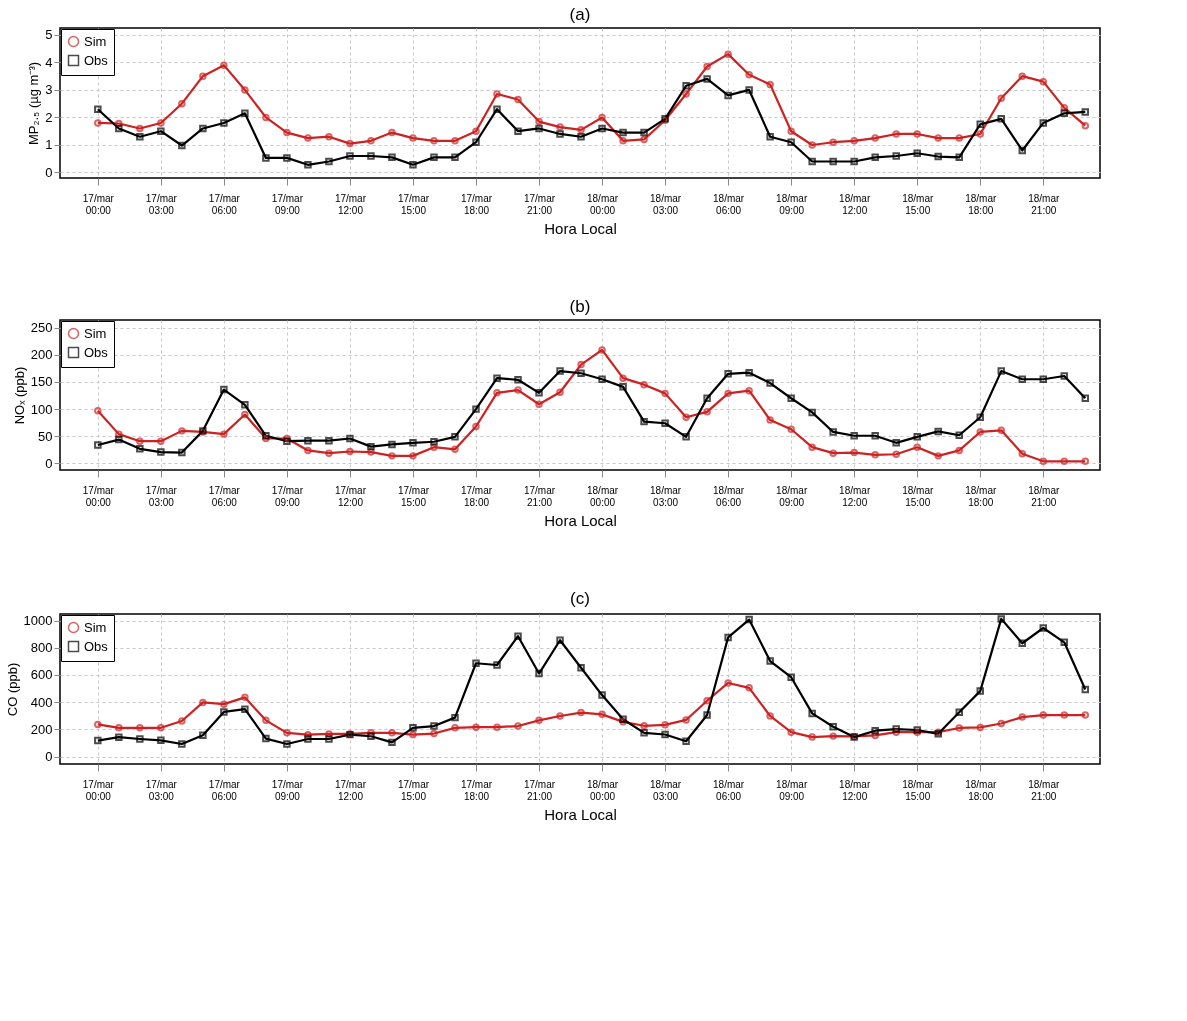 The image size is (1187, 1021). Describe the element at coordinates (95, 333) in the screenshot. I see `legend-label: Sim` at that location.